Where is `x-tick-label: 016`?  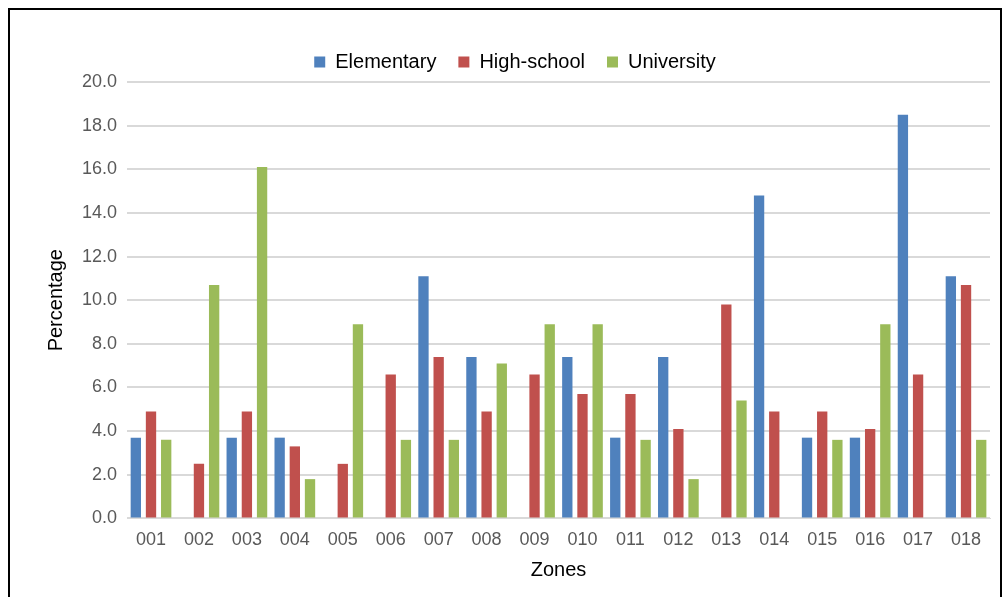
x-tick-label: 016 is located at coordinates (870, 539).